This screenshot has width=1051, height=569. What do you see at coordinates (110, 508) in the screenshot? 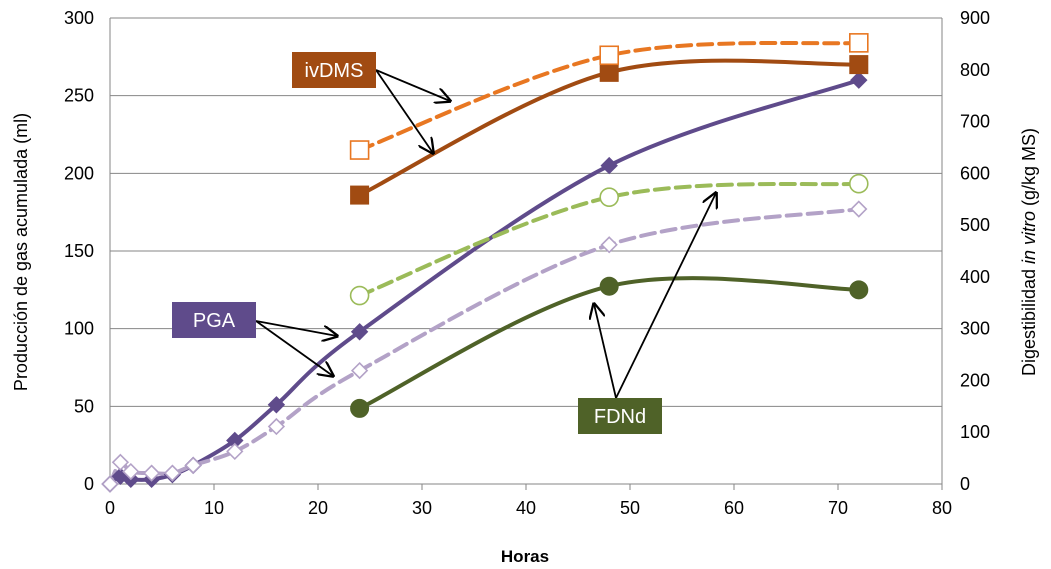
I see `x-tick-label: 0` at bounding box center [110, 508].